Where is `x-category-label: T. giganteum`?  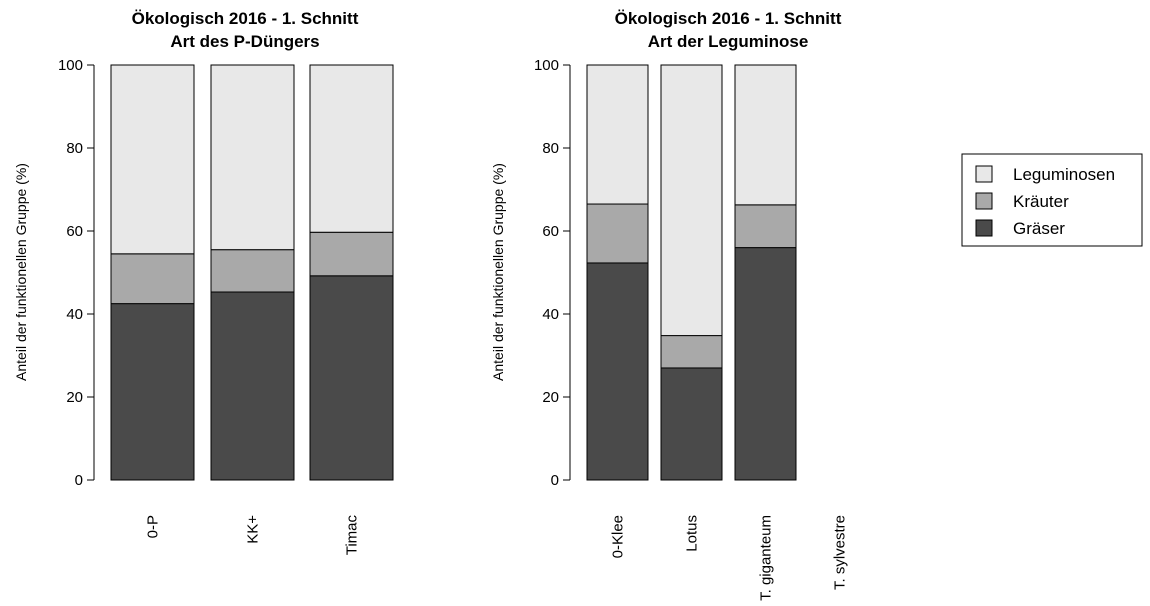 x-category-label: T. giganteum is located at coordinates (766, 558).